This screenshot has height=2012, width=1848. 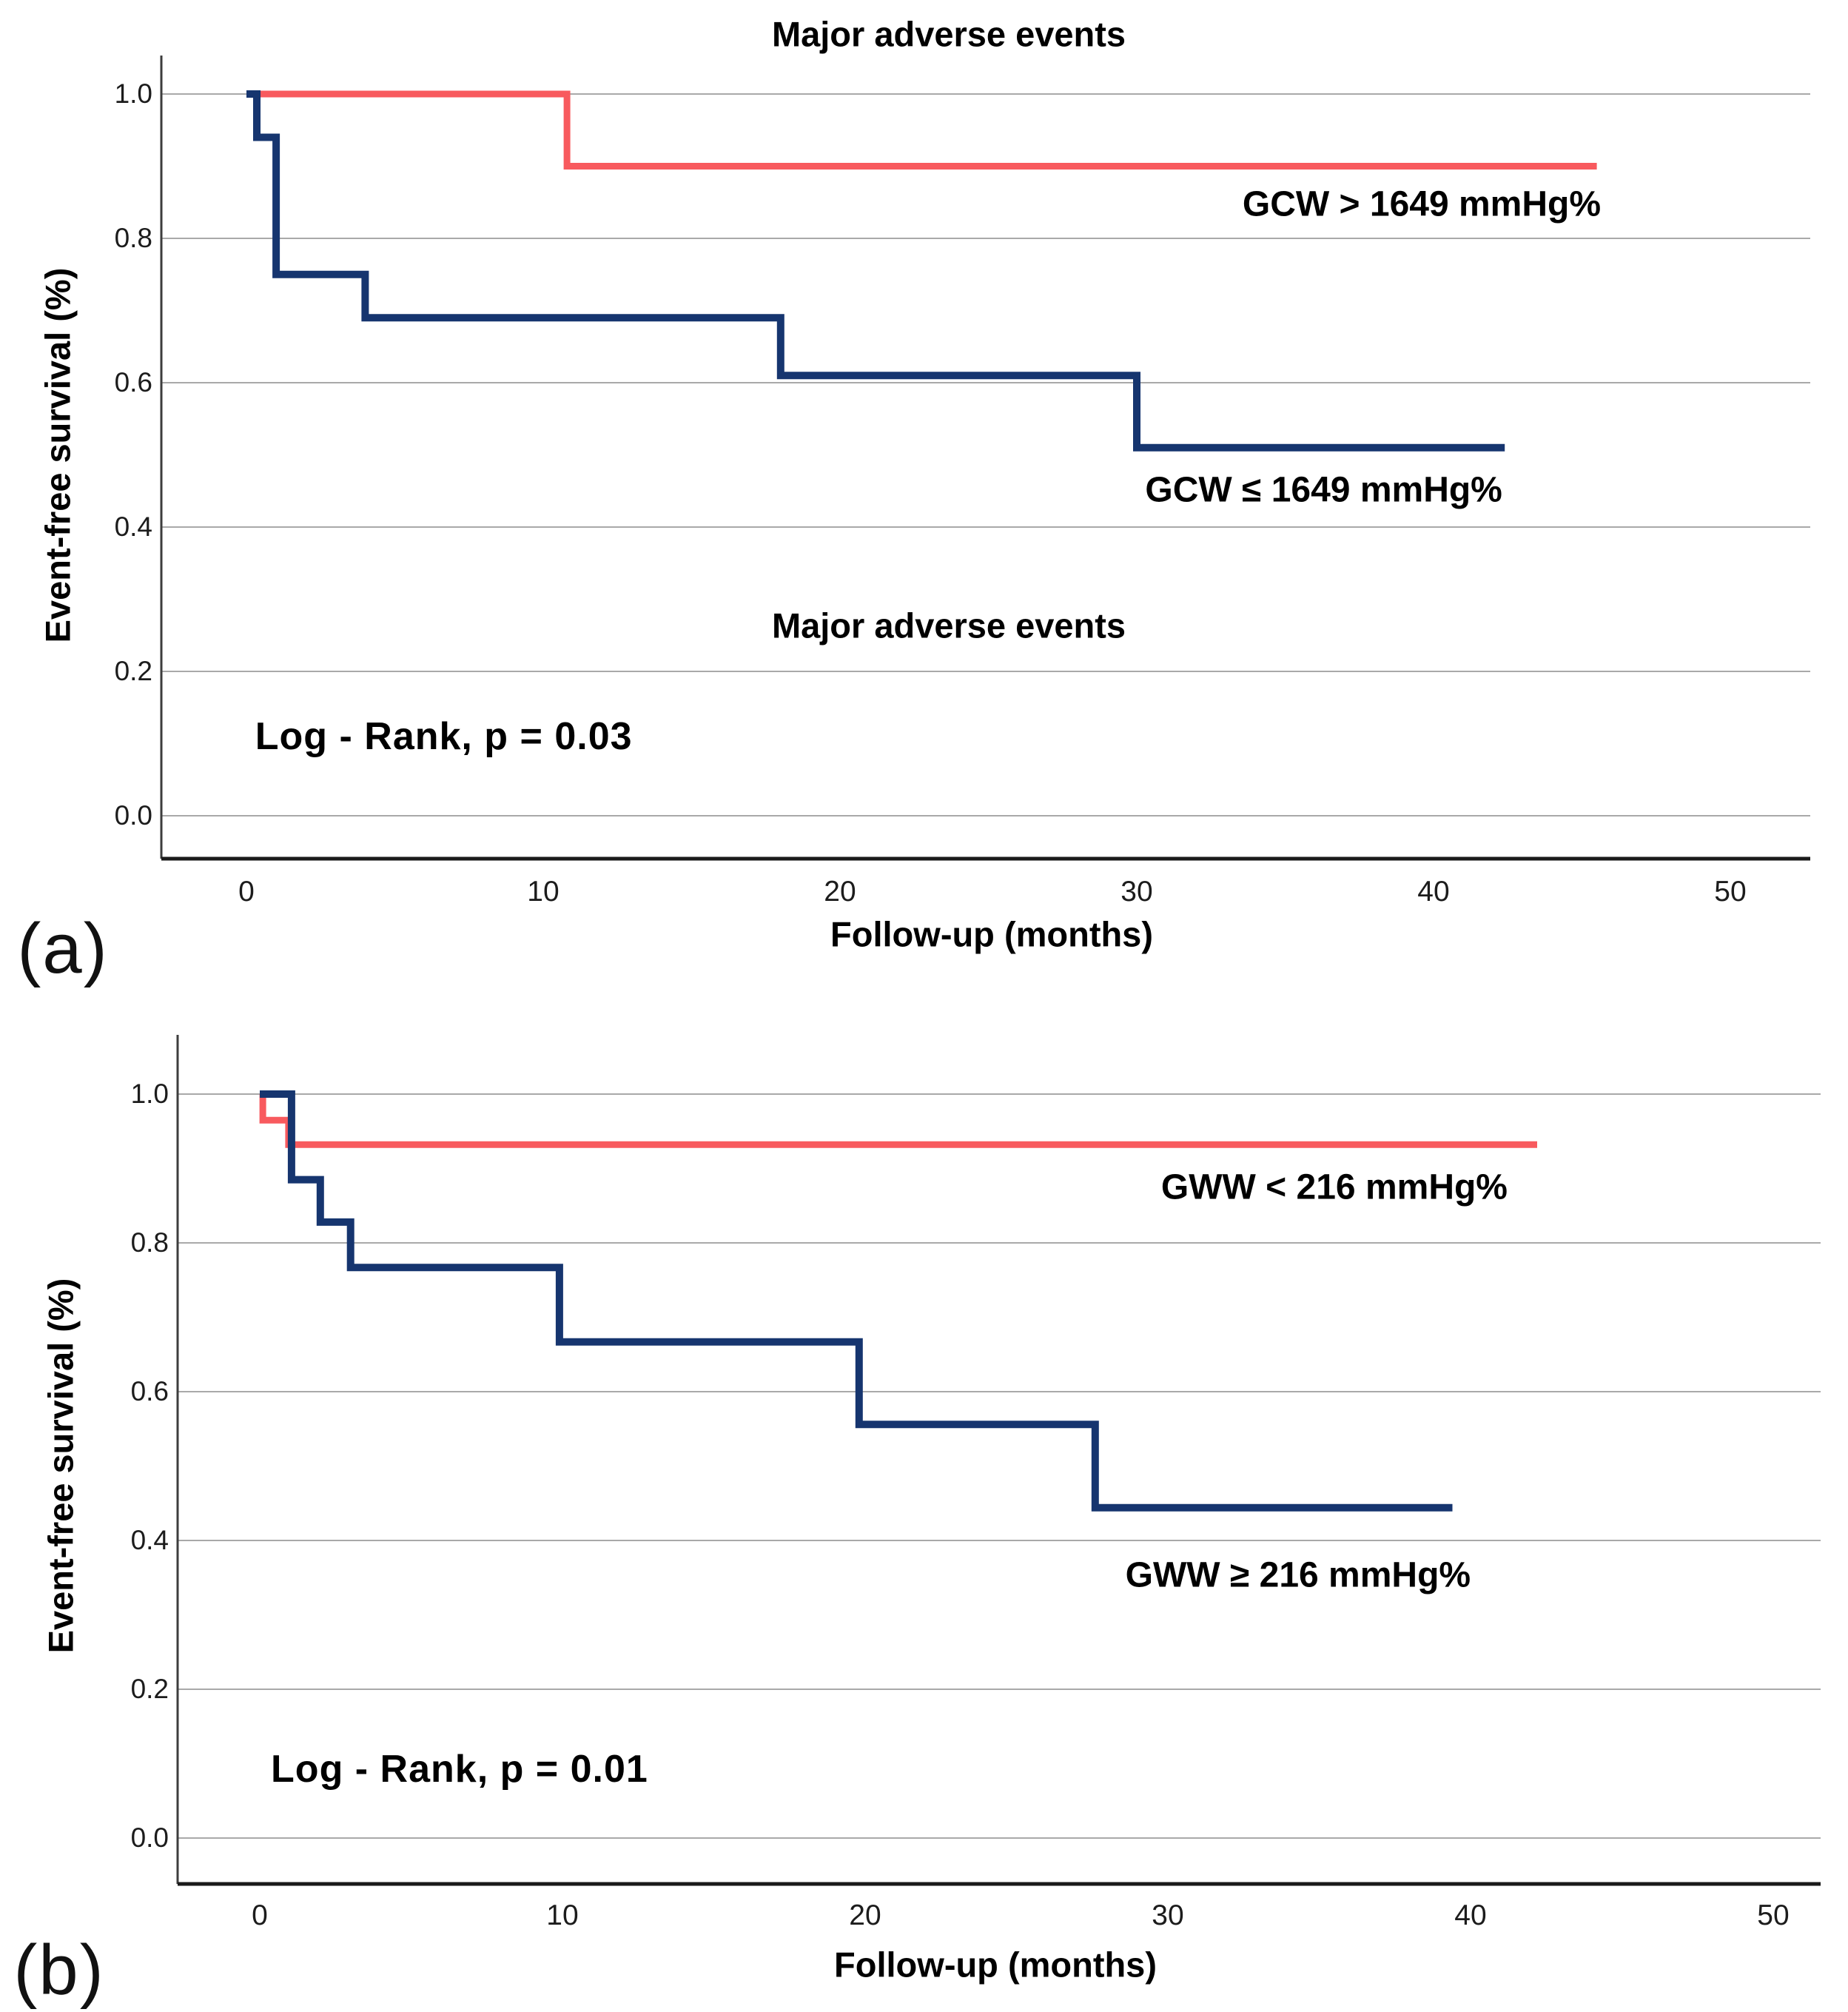 What do you see at coordinates (1422, 204) in the screenshot?
I see `series-label-gcw-1649-mmhg: GCW > 1649 mmHg%` at bounding box center [1422, 204].